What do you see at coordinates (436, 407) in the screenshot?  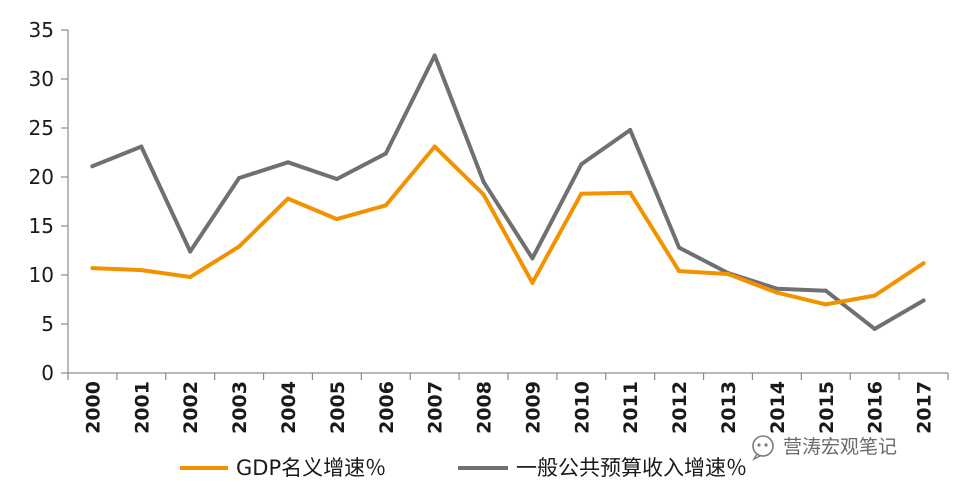 I see `x-tick-label: 2007` at bounding box center [436, 407].